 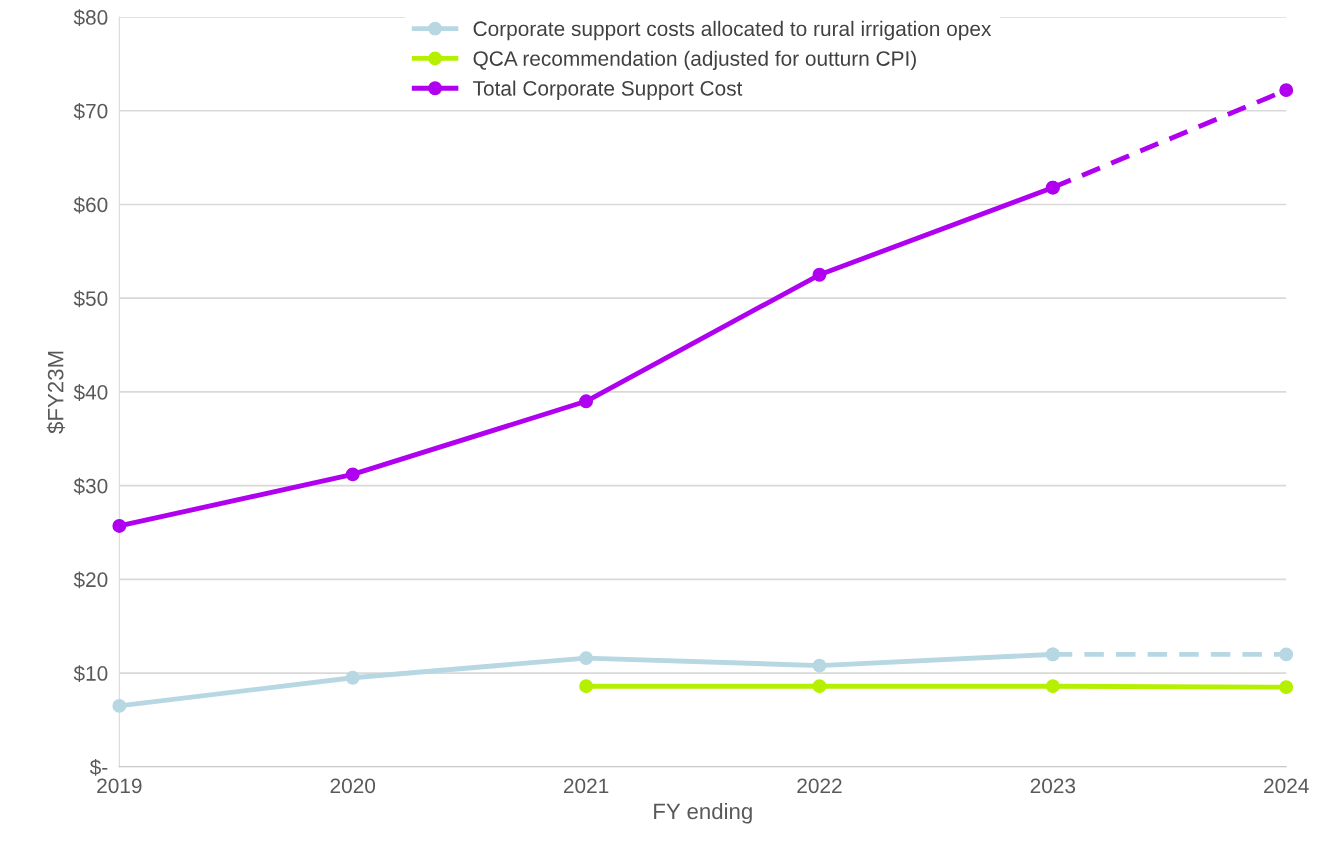 I want to click on x-tick-label: 2023, so click(x=1053, y=786).